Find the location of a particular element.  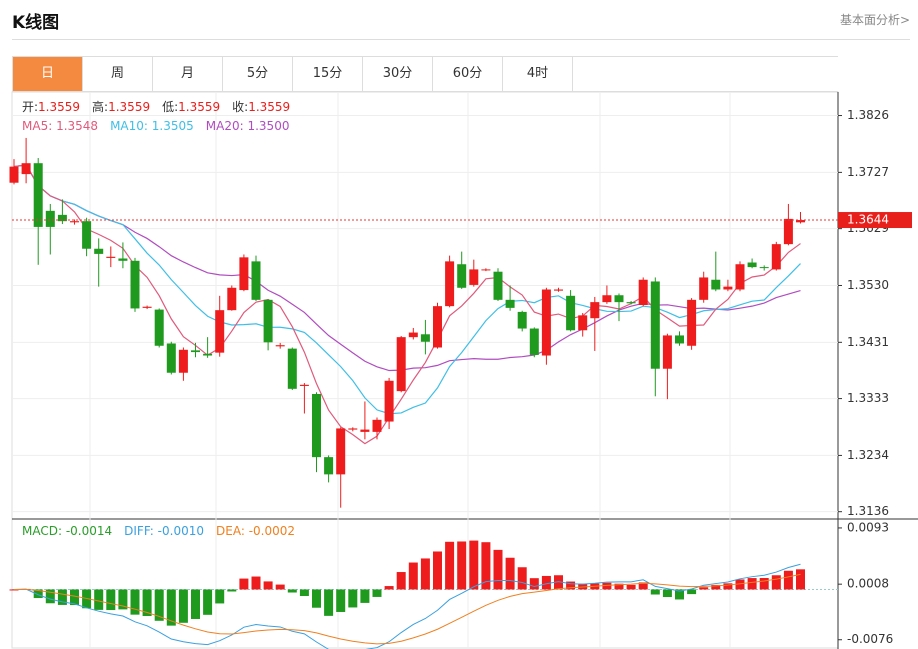

tab: 4时 is located at coordinates (538, 74).